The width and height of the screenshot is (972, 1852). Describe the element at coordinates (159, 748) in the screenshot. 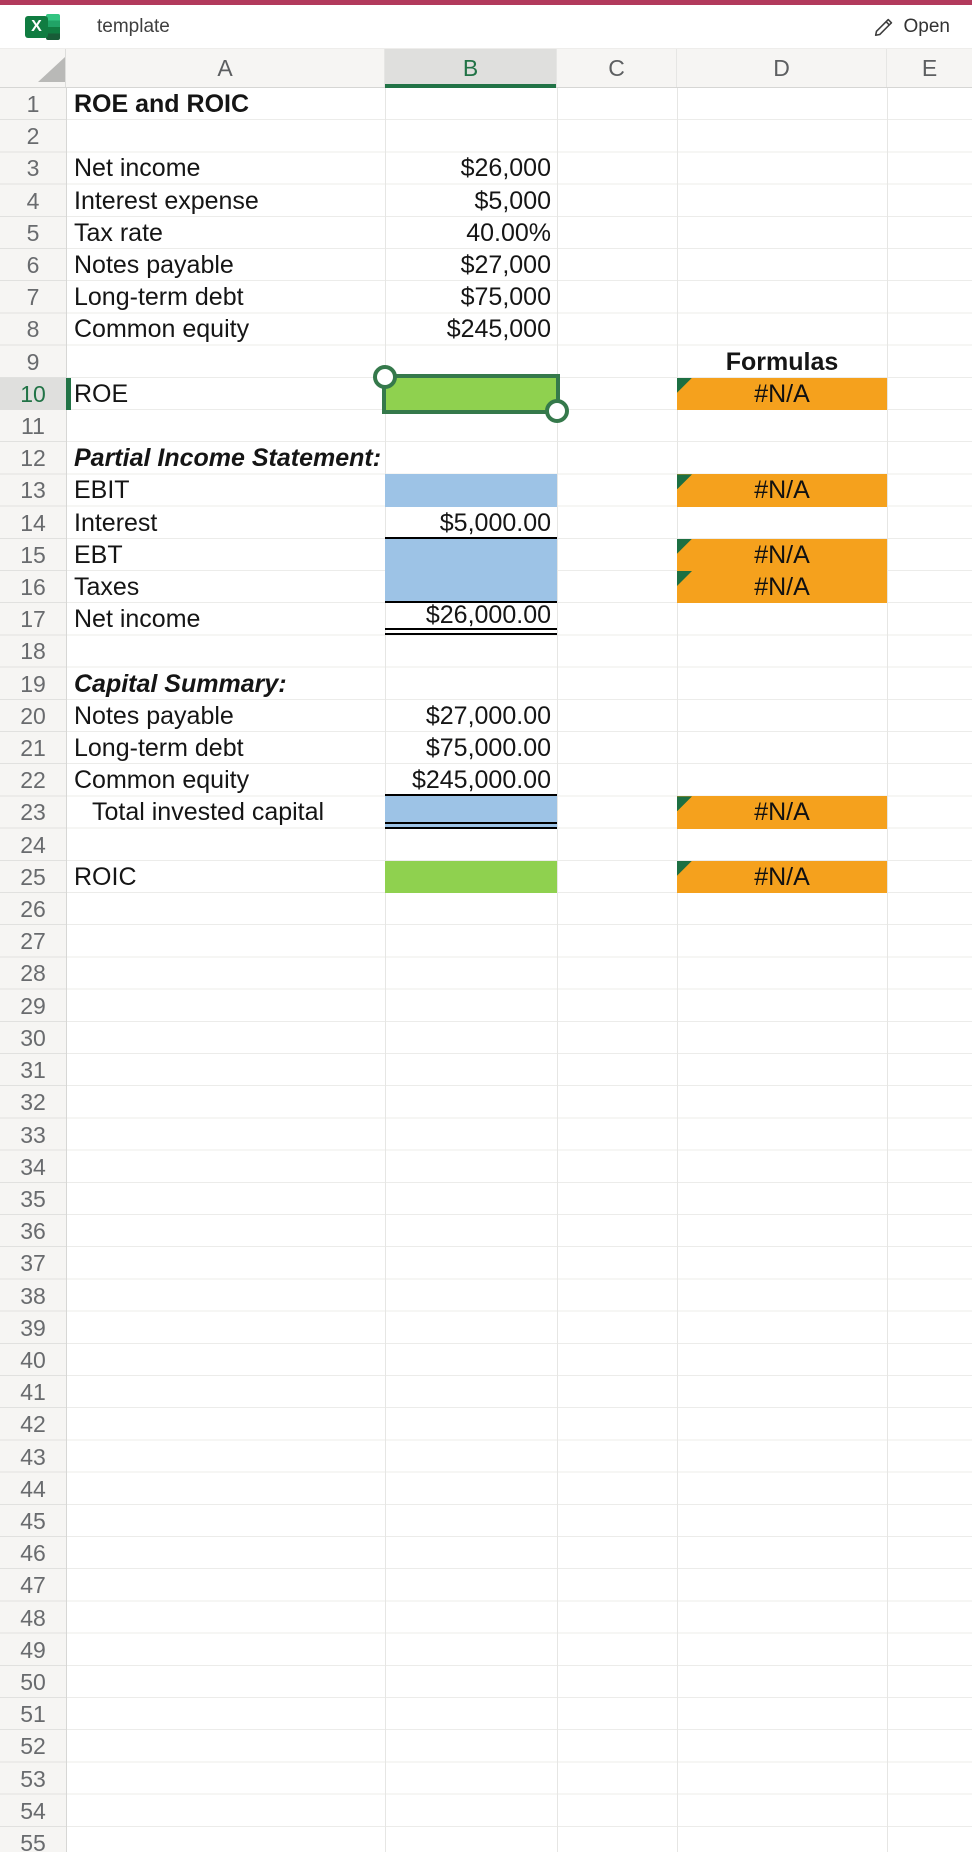

I see `cell-a21: Long-term debt` at that location.